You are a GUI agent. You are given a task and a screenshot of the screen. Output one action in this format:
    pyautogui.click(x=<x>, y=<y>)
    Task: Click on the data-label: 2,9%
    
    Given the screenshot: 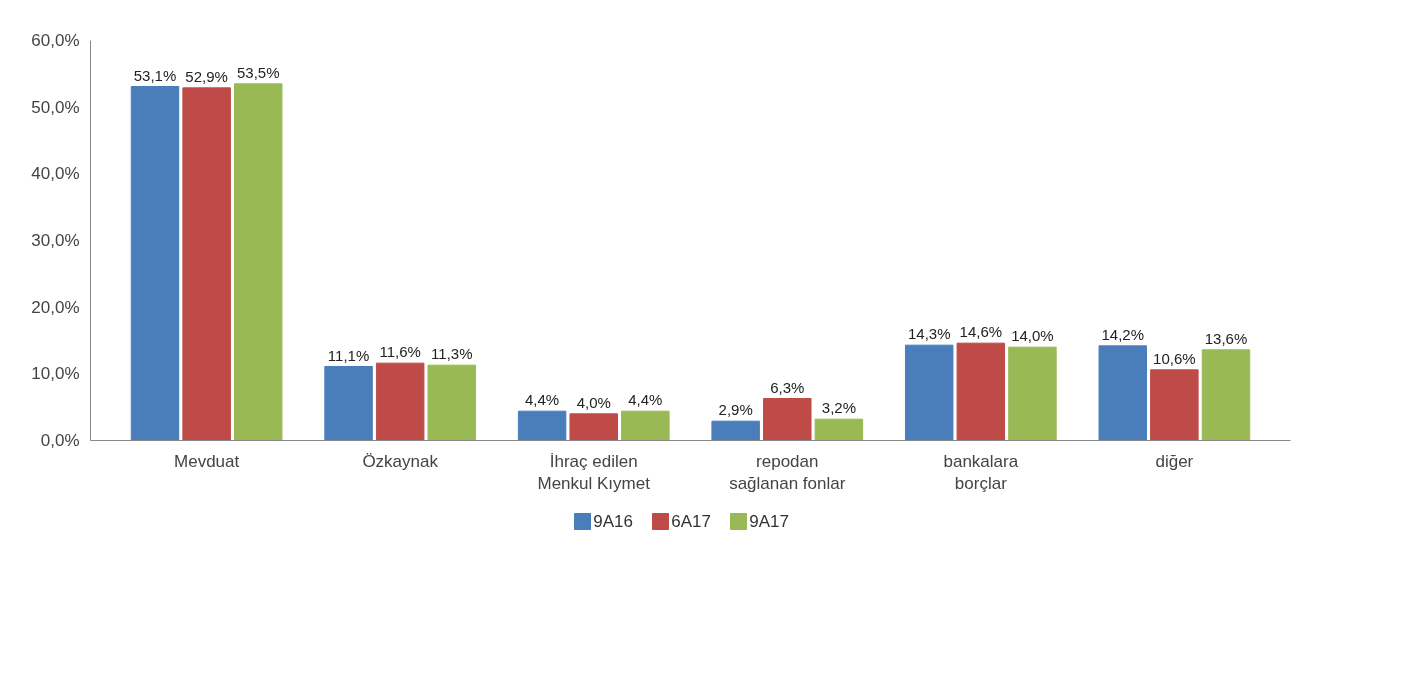 What is the action you would take?
    pyautogui.click(x=735, y=410)
    